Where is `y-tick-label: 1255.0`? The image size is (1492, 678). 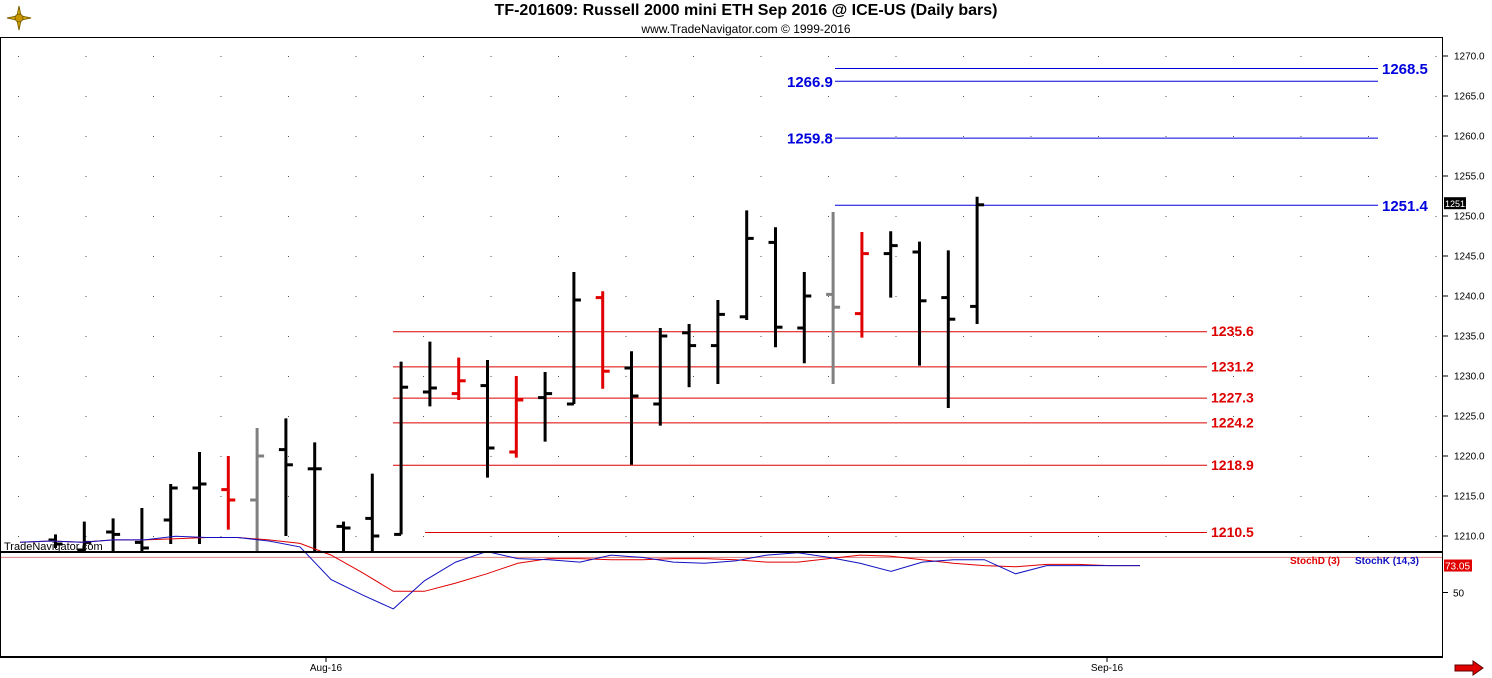
y-tick-label: 1255.0 is located at coordinates (1469, 177).